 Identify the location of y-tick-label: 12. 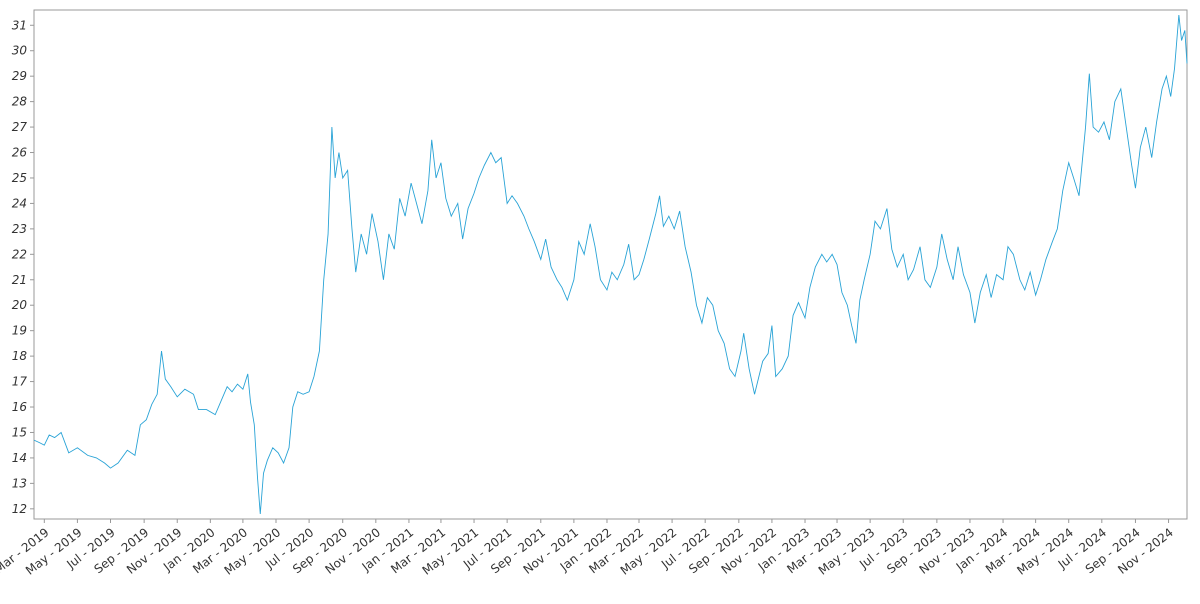
(19, 509).